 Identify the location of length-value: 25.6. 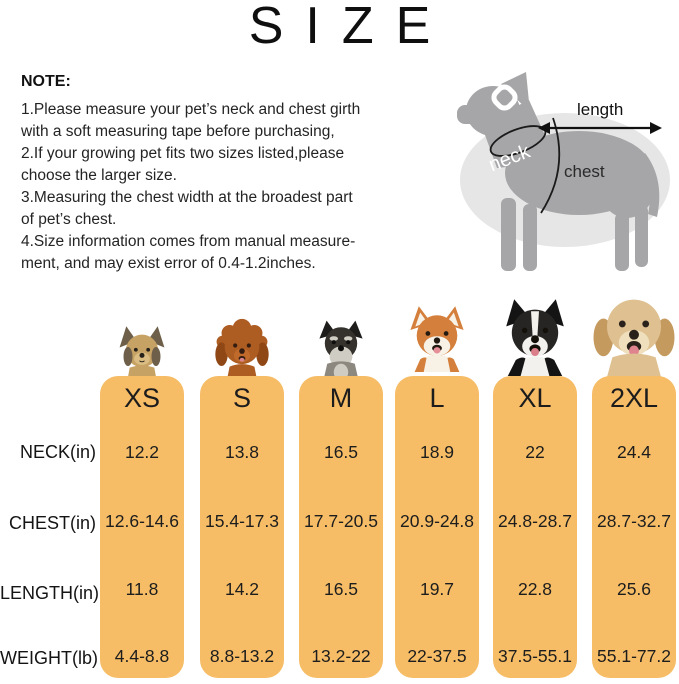
(634, 589).